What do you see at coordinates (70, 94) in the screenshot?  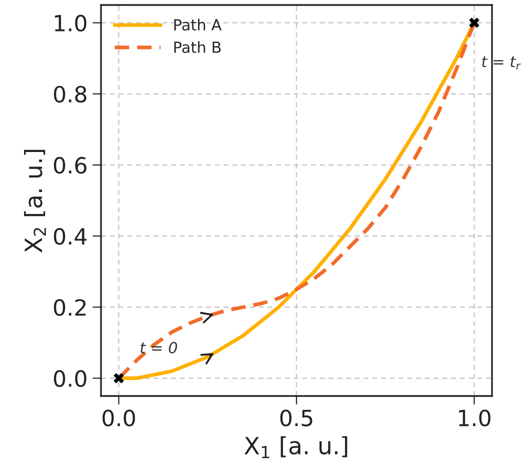 I see `y-tick-label: 0.8` at bounding box center [70, 94].